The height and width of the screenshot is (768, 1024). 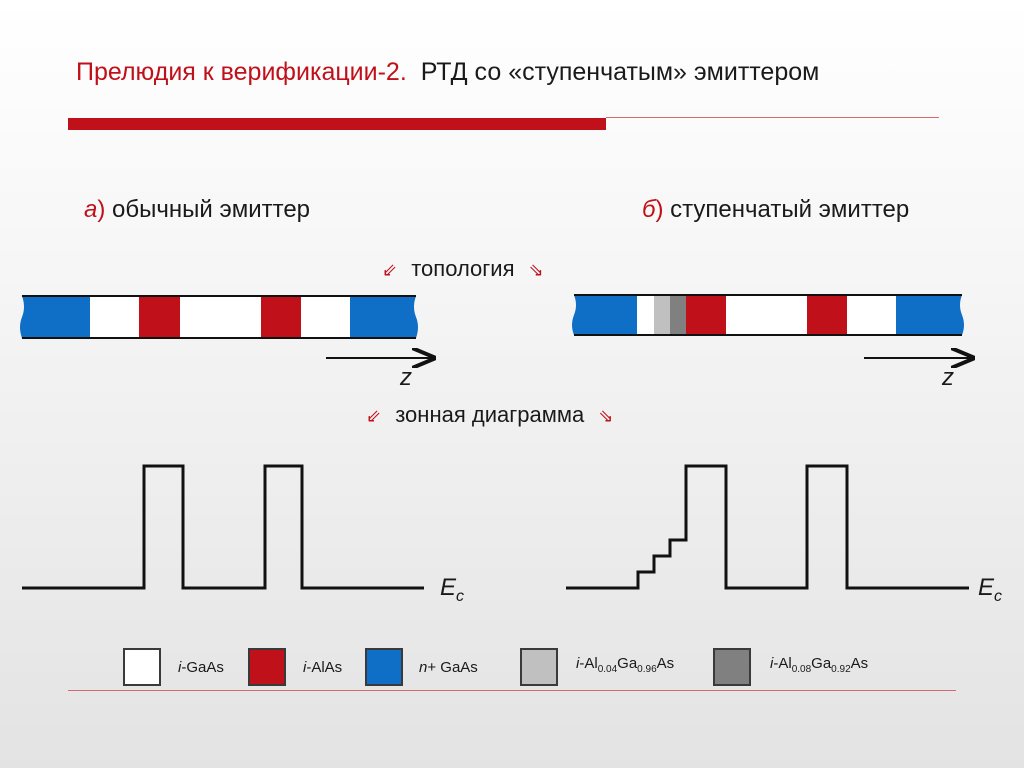 I want to click on right-darkgray-layer, so click(x=678, y=315).